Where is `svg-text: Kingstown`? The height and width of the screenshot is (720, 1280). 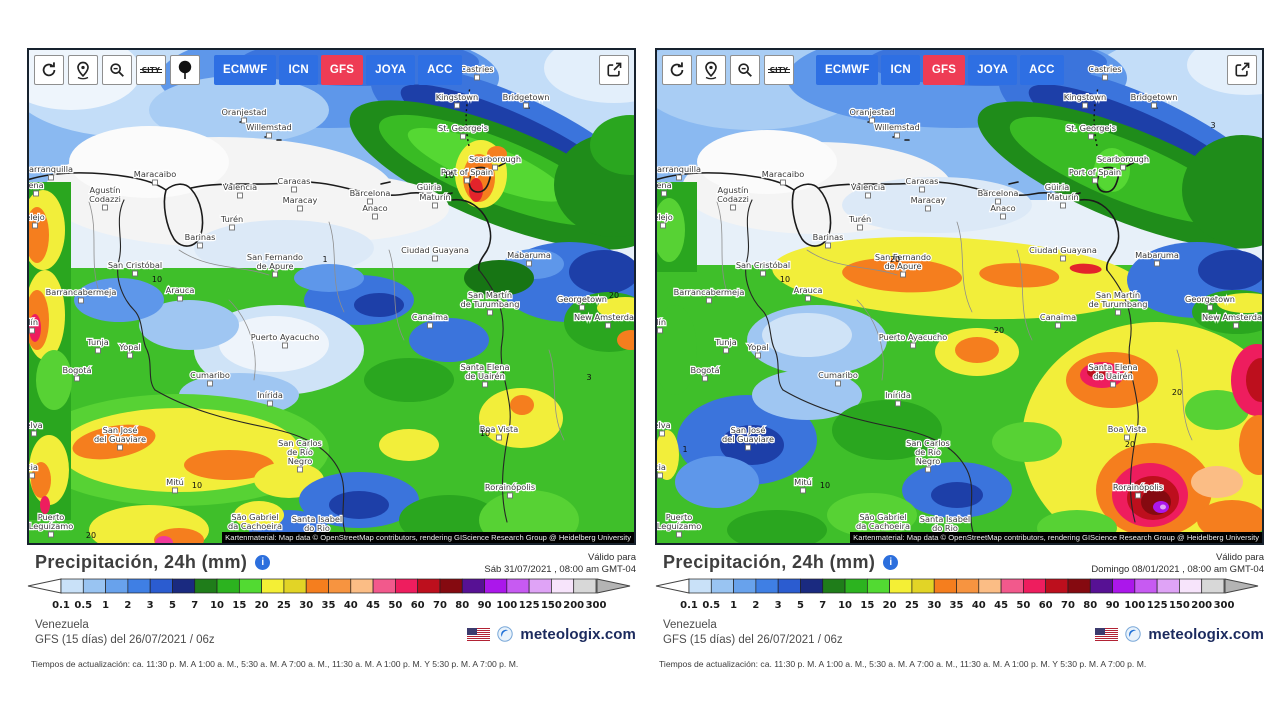
svg-text: Kingstown is located at coordinates (457, 97).